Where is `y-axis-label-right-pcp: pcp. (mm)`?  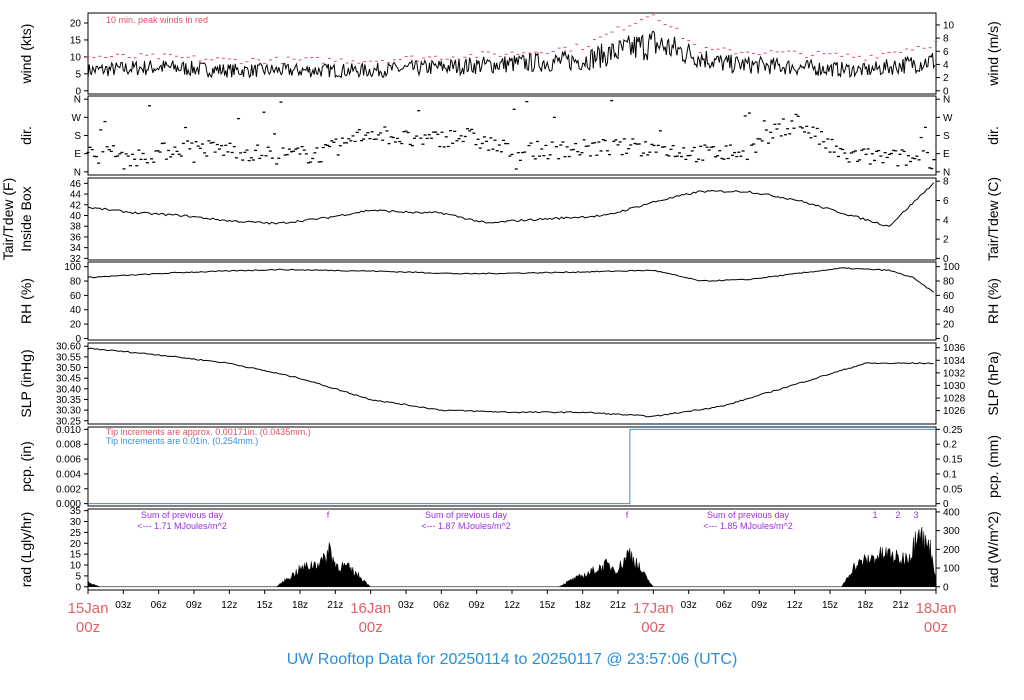 y-axis-label-right-pcp: pcp. (mm) is located at coordinates (993, 466).